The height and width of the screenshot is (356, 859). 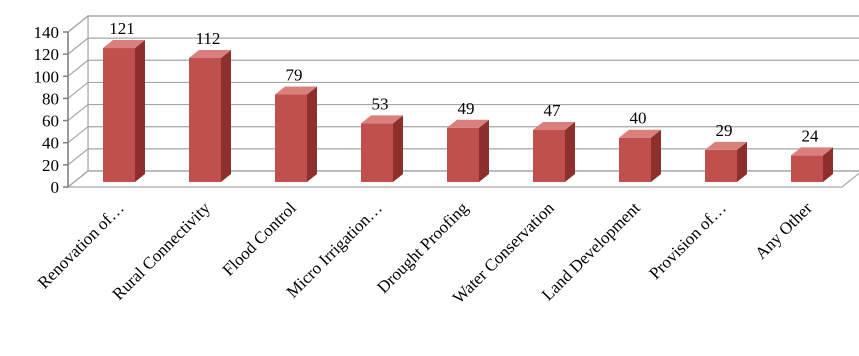 I want to click on data-label: 112, so click(x=208, y=38).